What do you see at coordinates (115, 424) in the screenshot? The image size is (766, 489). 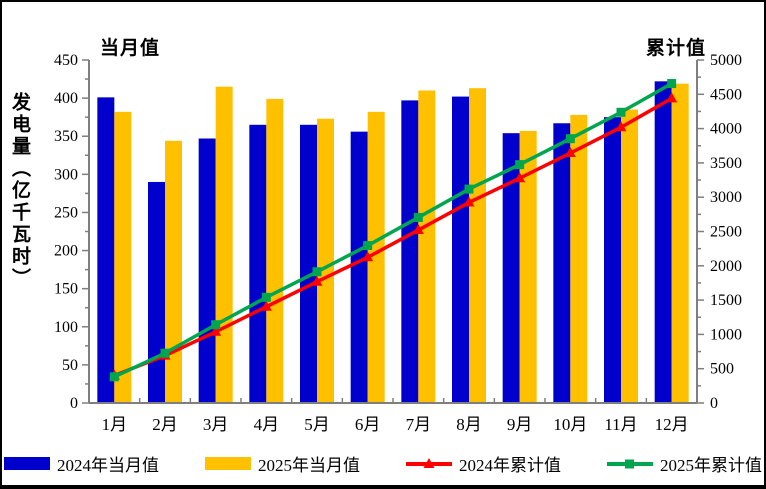 I see `month-label: 1月` at bounding box center [115, 424].